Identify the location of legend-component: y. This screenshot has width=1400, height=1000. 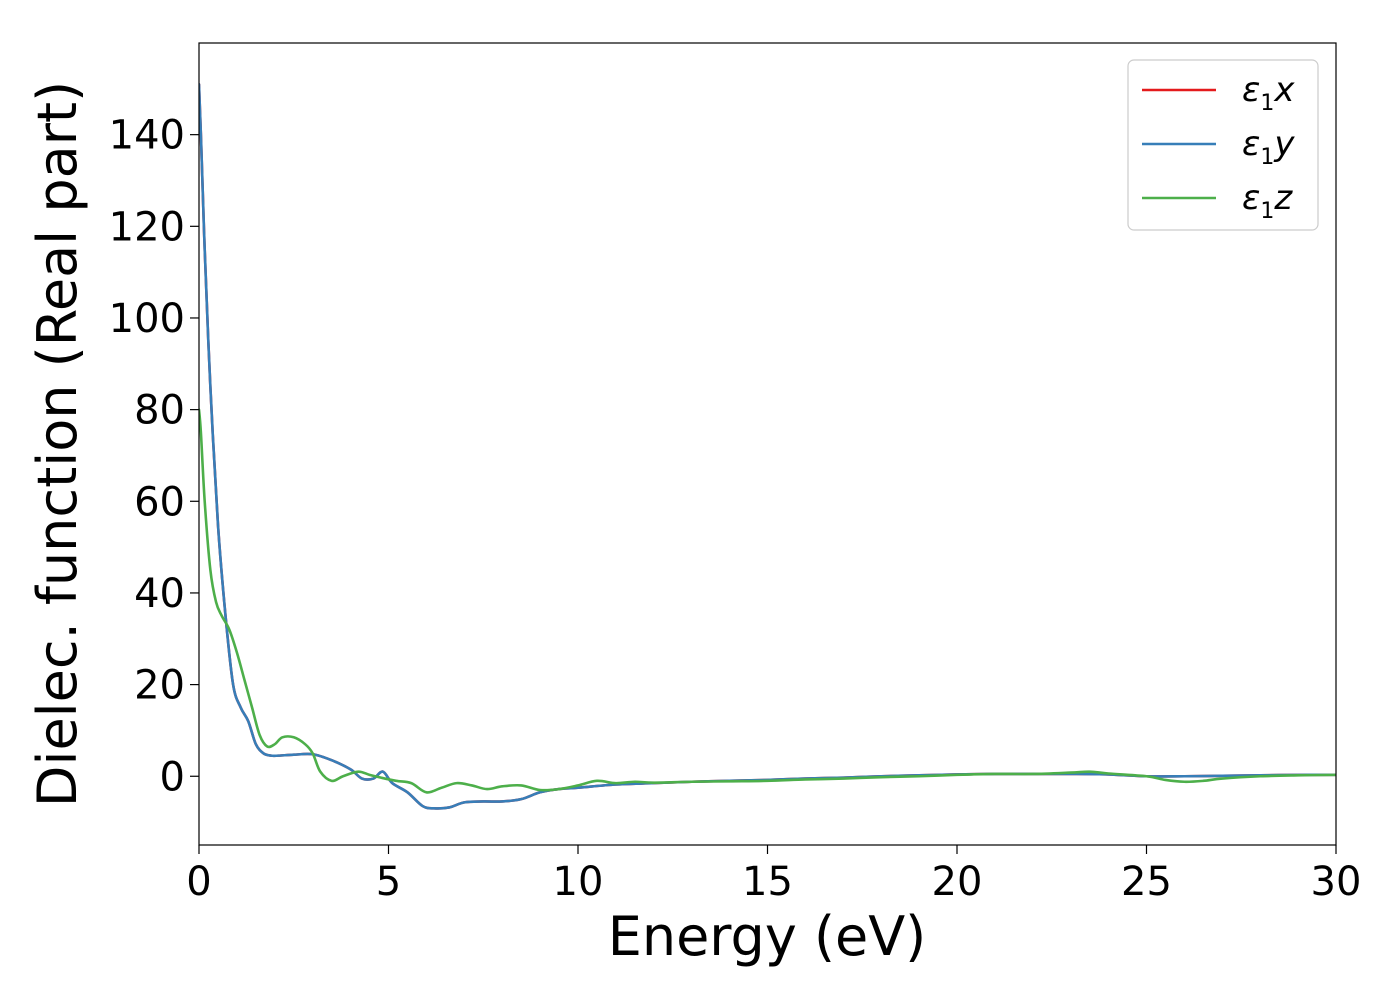
(1284, 144).